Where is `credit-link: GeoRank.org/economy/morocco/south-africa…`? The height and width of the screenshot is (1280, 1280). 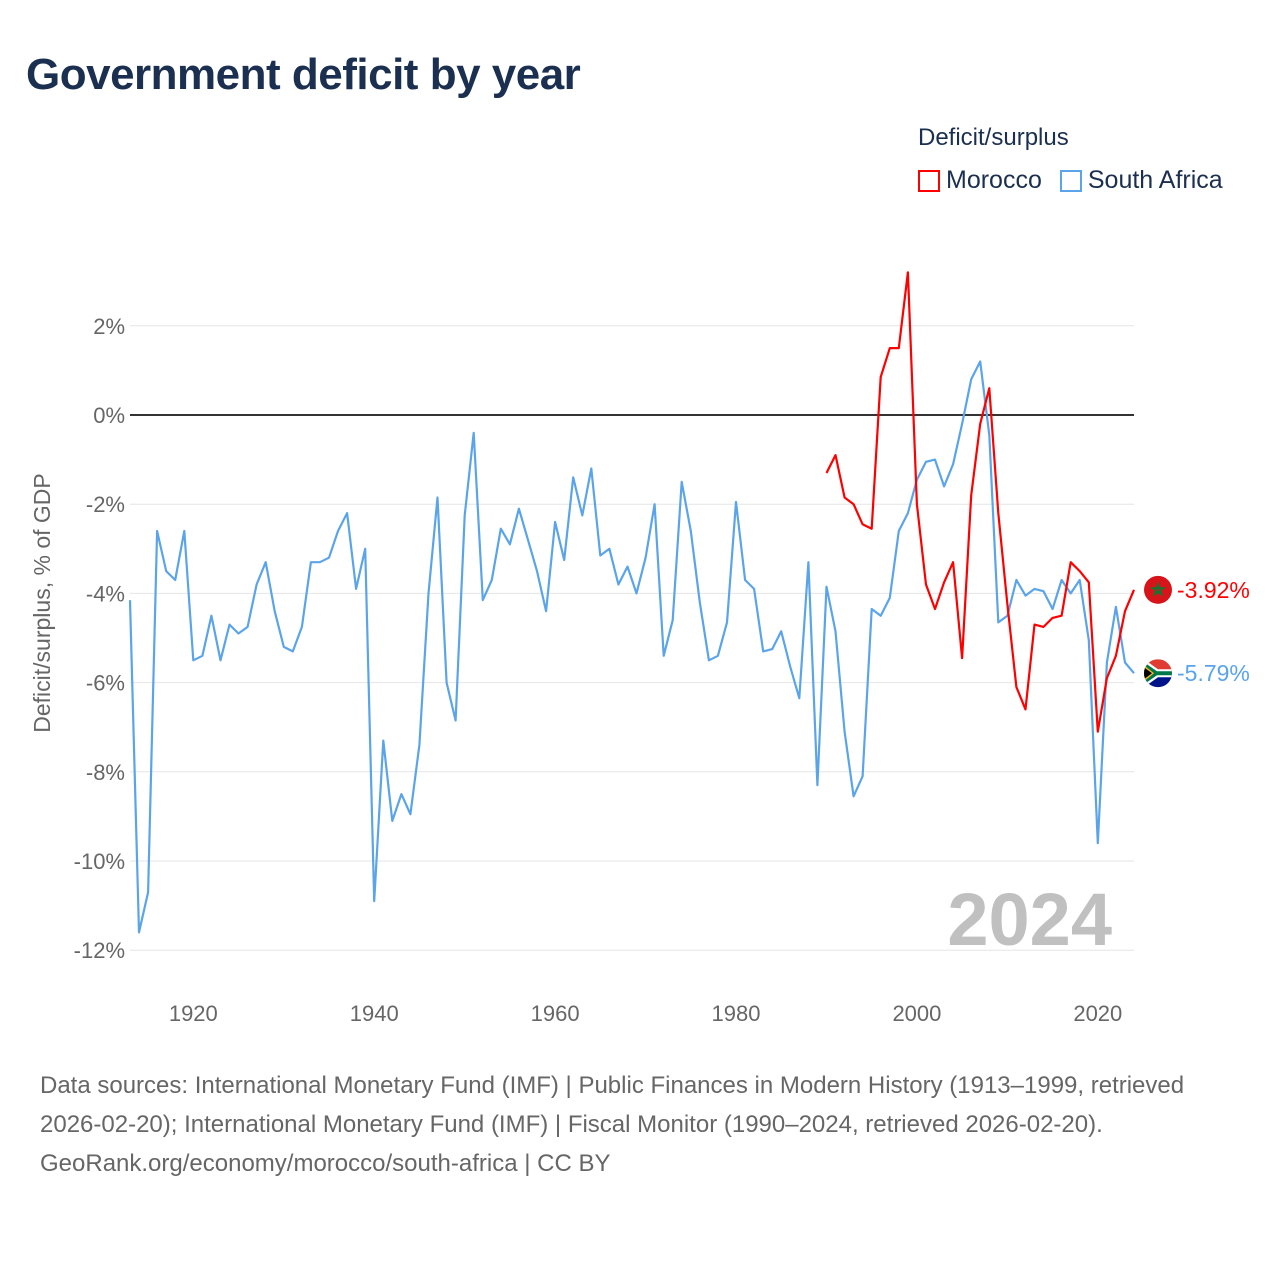
credit-link: GeoRank.org/economy/morocco/south-africa… is located at coordinates (325, 1163).